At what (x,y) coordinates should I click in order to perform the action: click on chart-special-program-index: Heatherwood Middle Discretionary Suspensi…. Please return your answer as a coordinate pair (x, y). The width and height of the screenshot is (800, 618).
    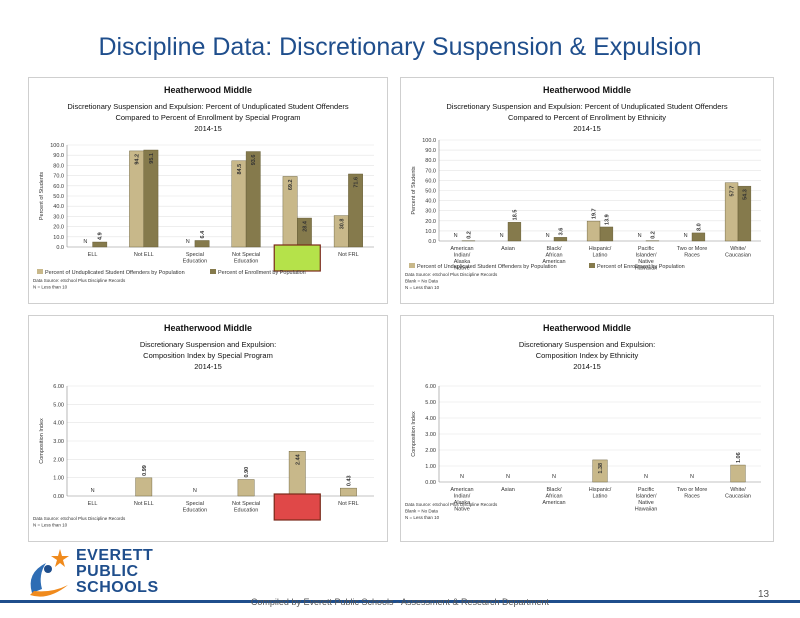
    Looking at the image, I should click on (203, 425).